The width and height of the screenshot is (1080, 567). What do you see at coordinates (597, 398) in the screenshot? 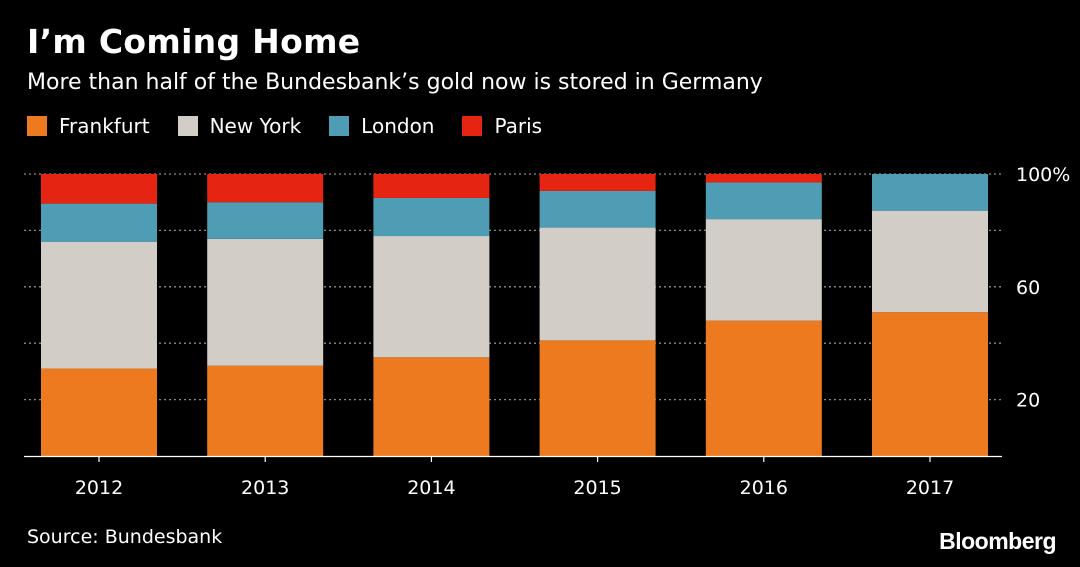
I see `bar-2015-frankfurt` at bounding box center [597, 398].